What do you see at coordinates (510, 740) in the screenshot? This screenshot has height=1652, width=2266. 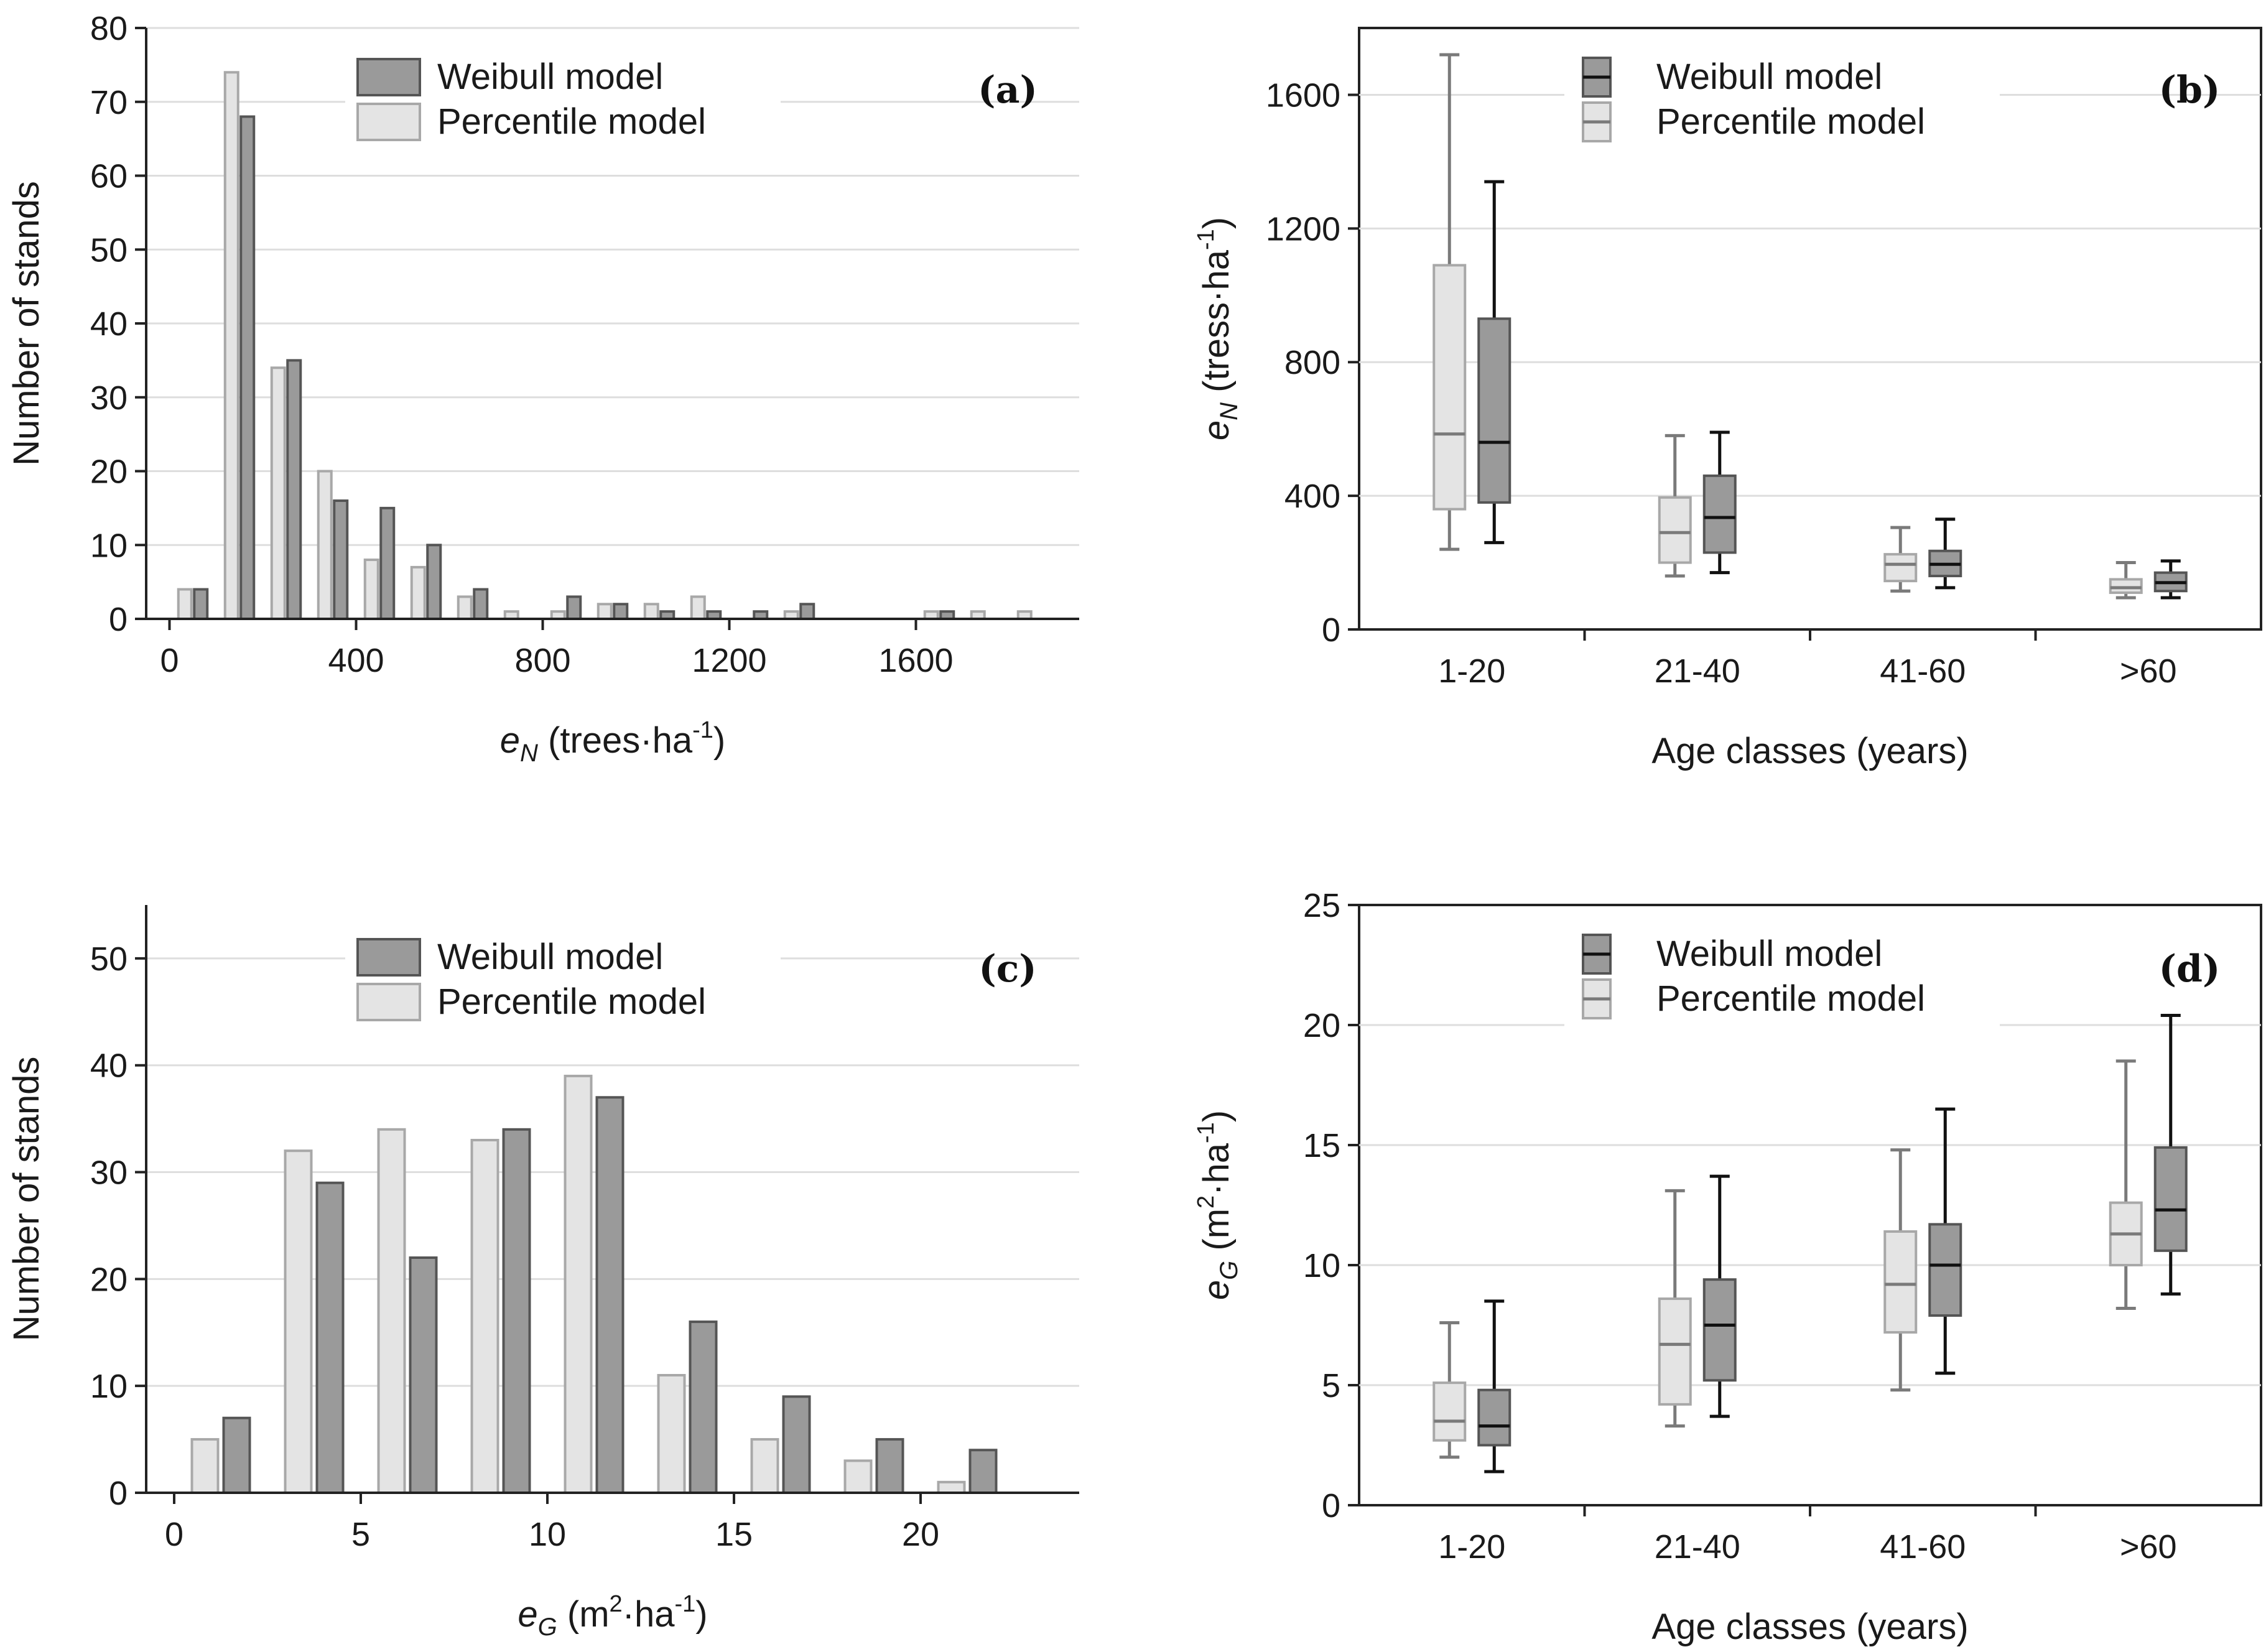 I see `x-label-symbol: e` at bounding box center [510, 740].